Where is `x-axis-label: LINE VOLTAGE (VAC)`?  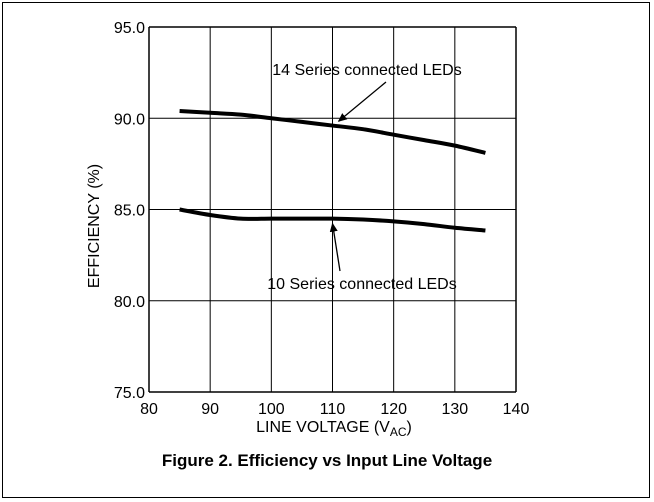
x-axis-label: LINE VOLTAGE (VAC) is located at coordinates (334, 429).